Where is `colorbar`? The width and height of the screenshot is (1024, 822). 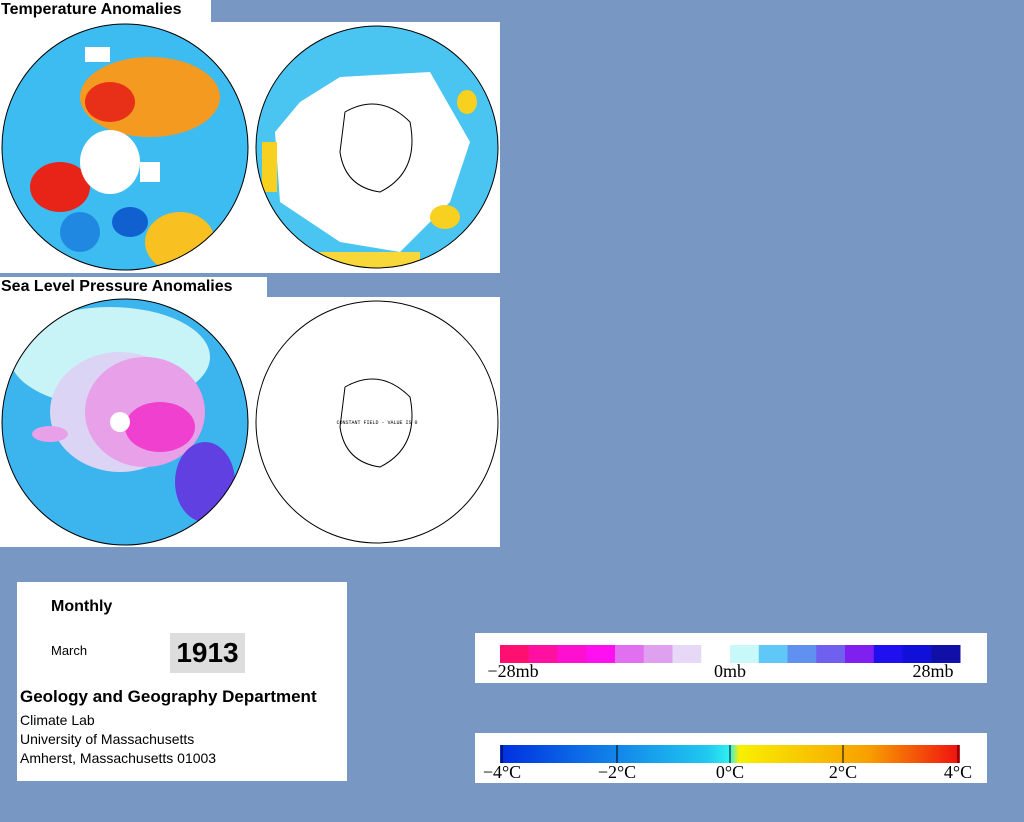
colorbar is located at coordinates (730, 654).